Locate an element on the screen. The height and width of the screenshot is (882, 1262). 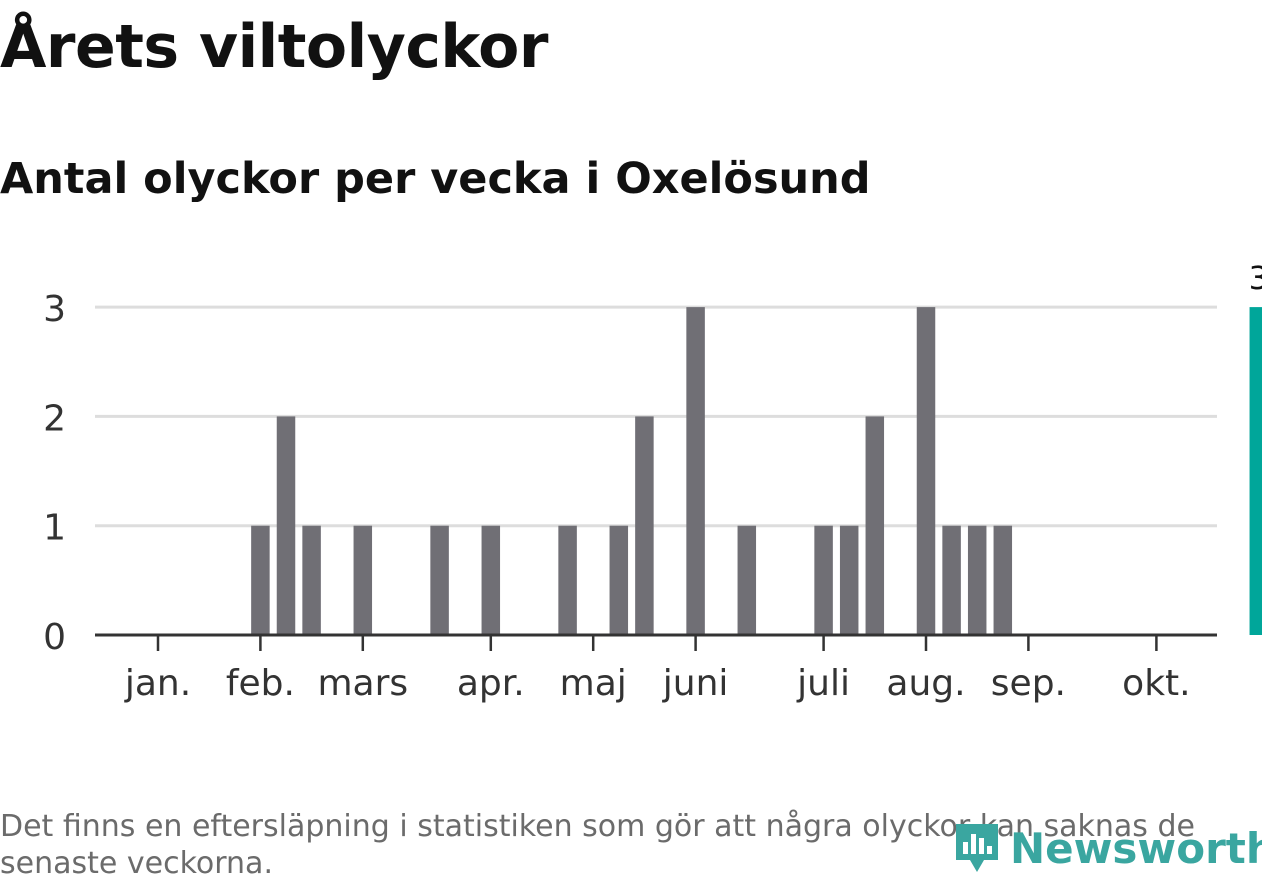
chart-subtitle: Antal olyckor per vecka i Oxelösund is located at coordinates (435, 179).